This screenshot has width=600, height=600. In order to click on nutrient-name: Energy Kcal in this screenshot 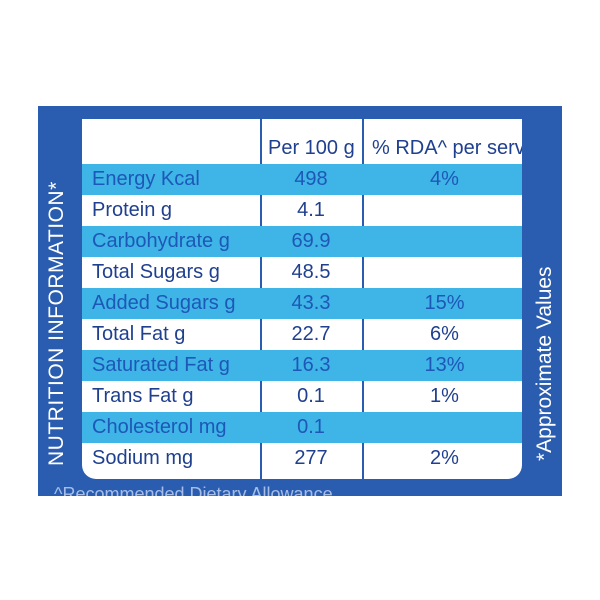, I will do `click(146, 179)`.